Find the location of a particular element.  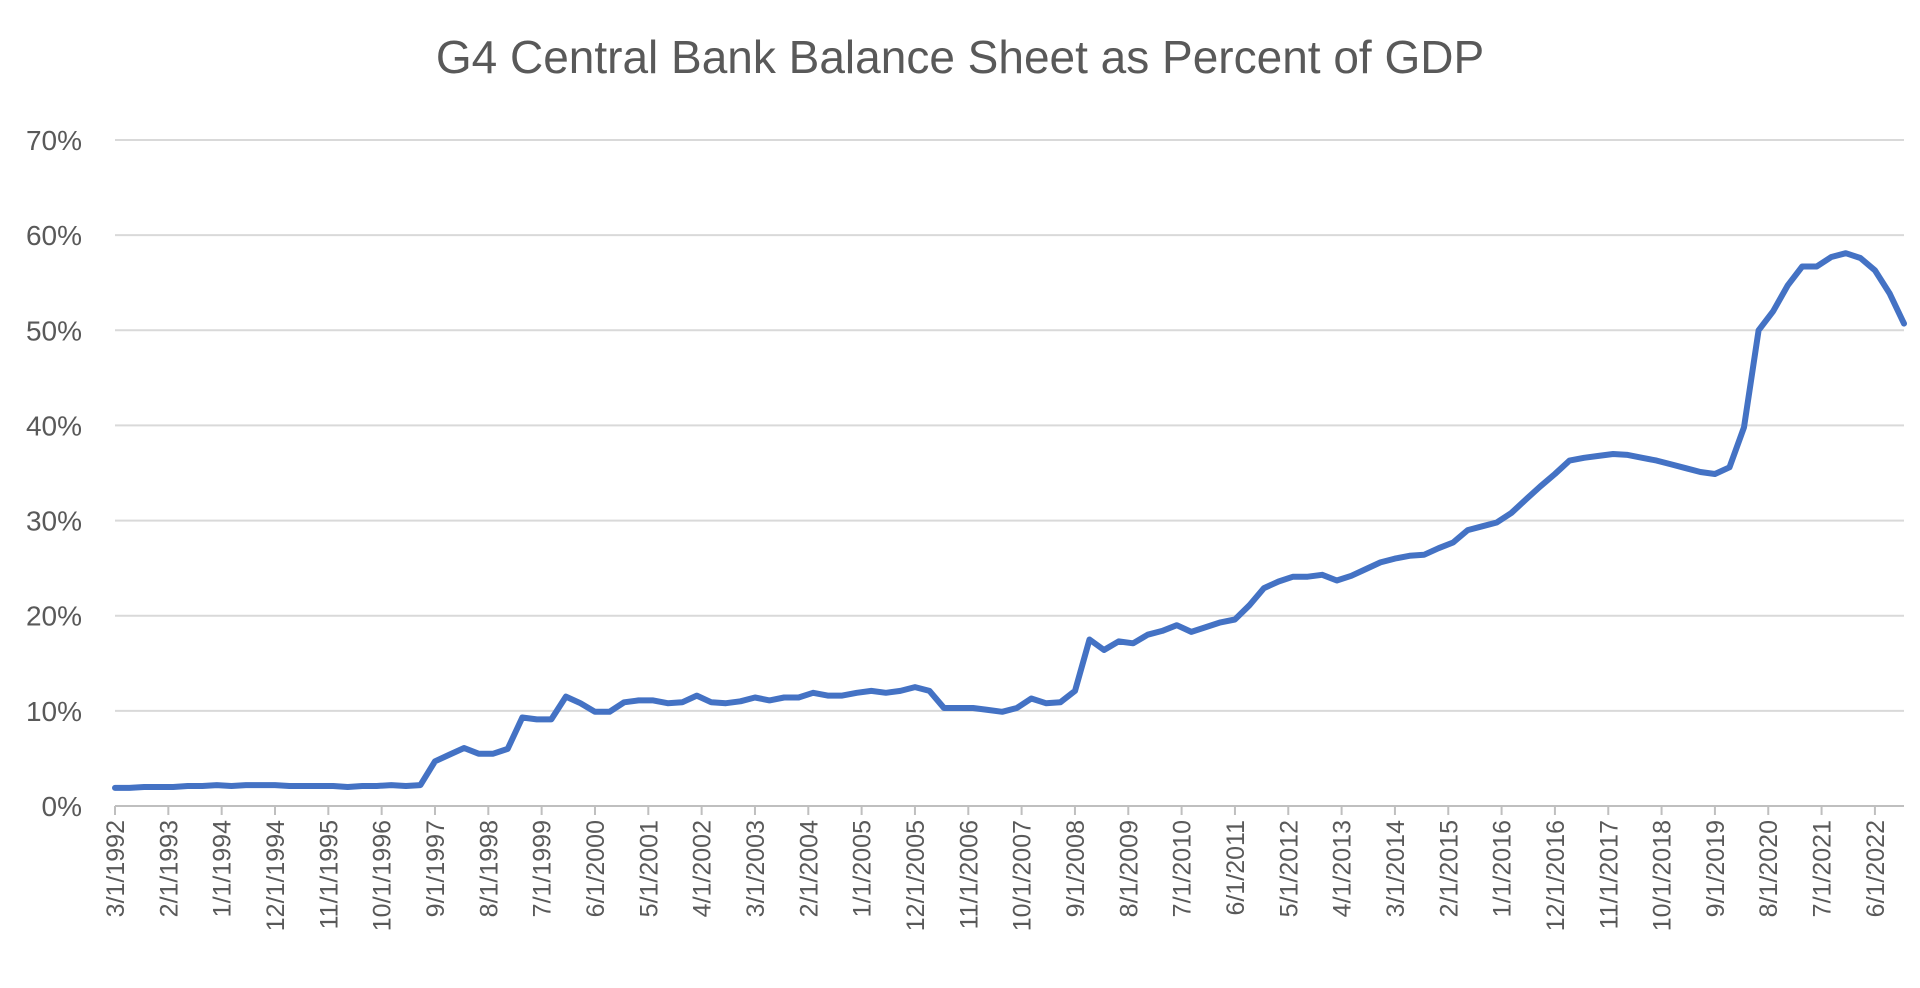

y-tick-label: 20% is located at coordinates (54, 616).